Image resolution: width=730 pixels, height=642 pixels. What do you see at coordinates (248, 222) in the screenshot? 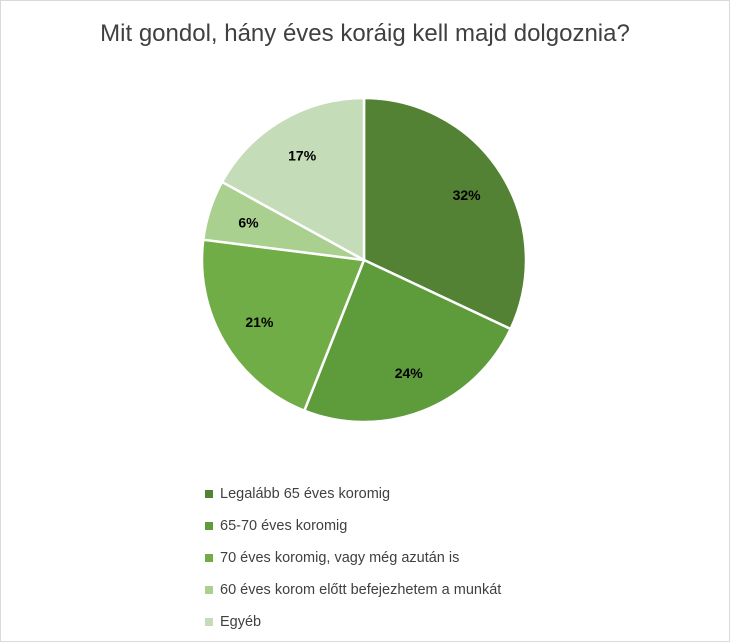
I see `data-label: 6%` at bounding box center [248, 222].